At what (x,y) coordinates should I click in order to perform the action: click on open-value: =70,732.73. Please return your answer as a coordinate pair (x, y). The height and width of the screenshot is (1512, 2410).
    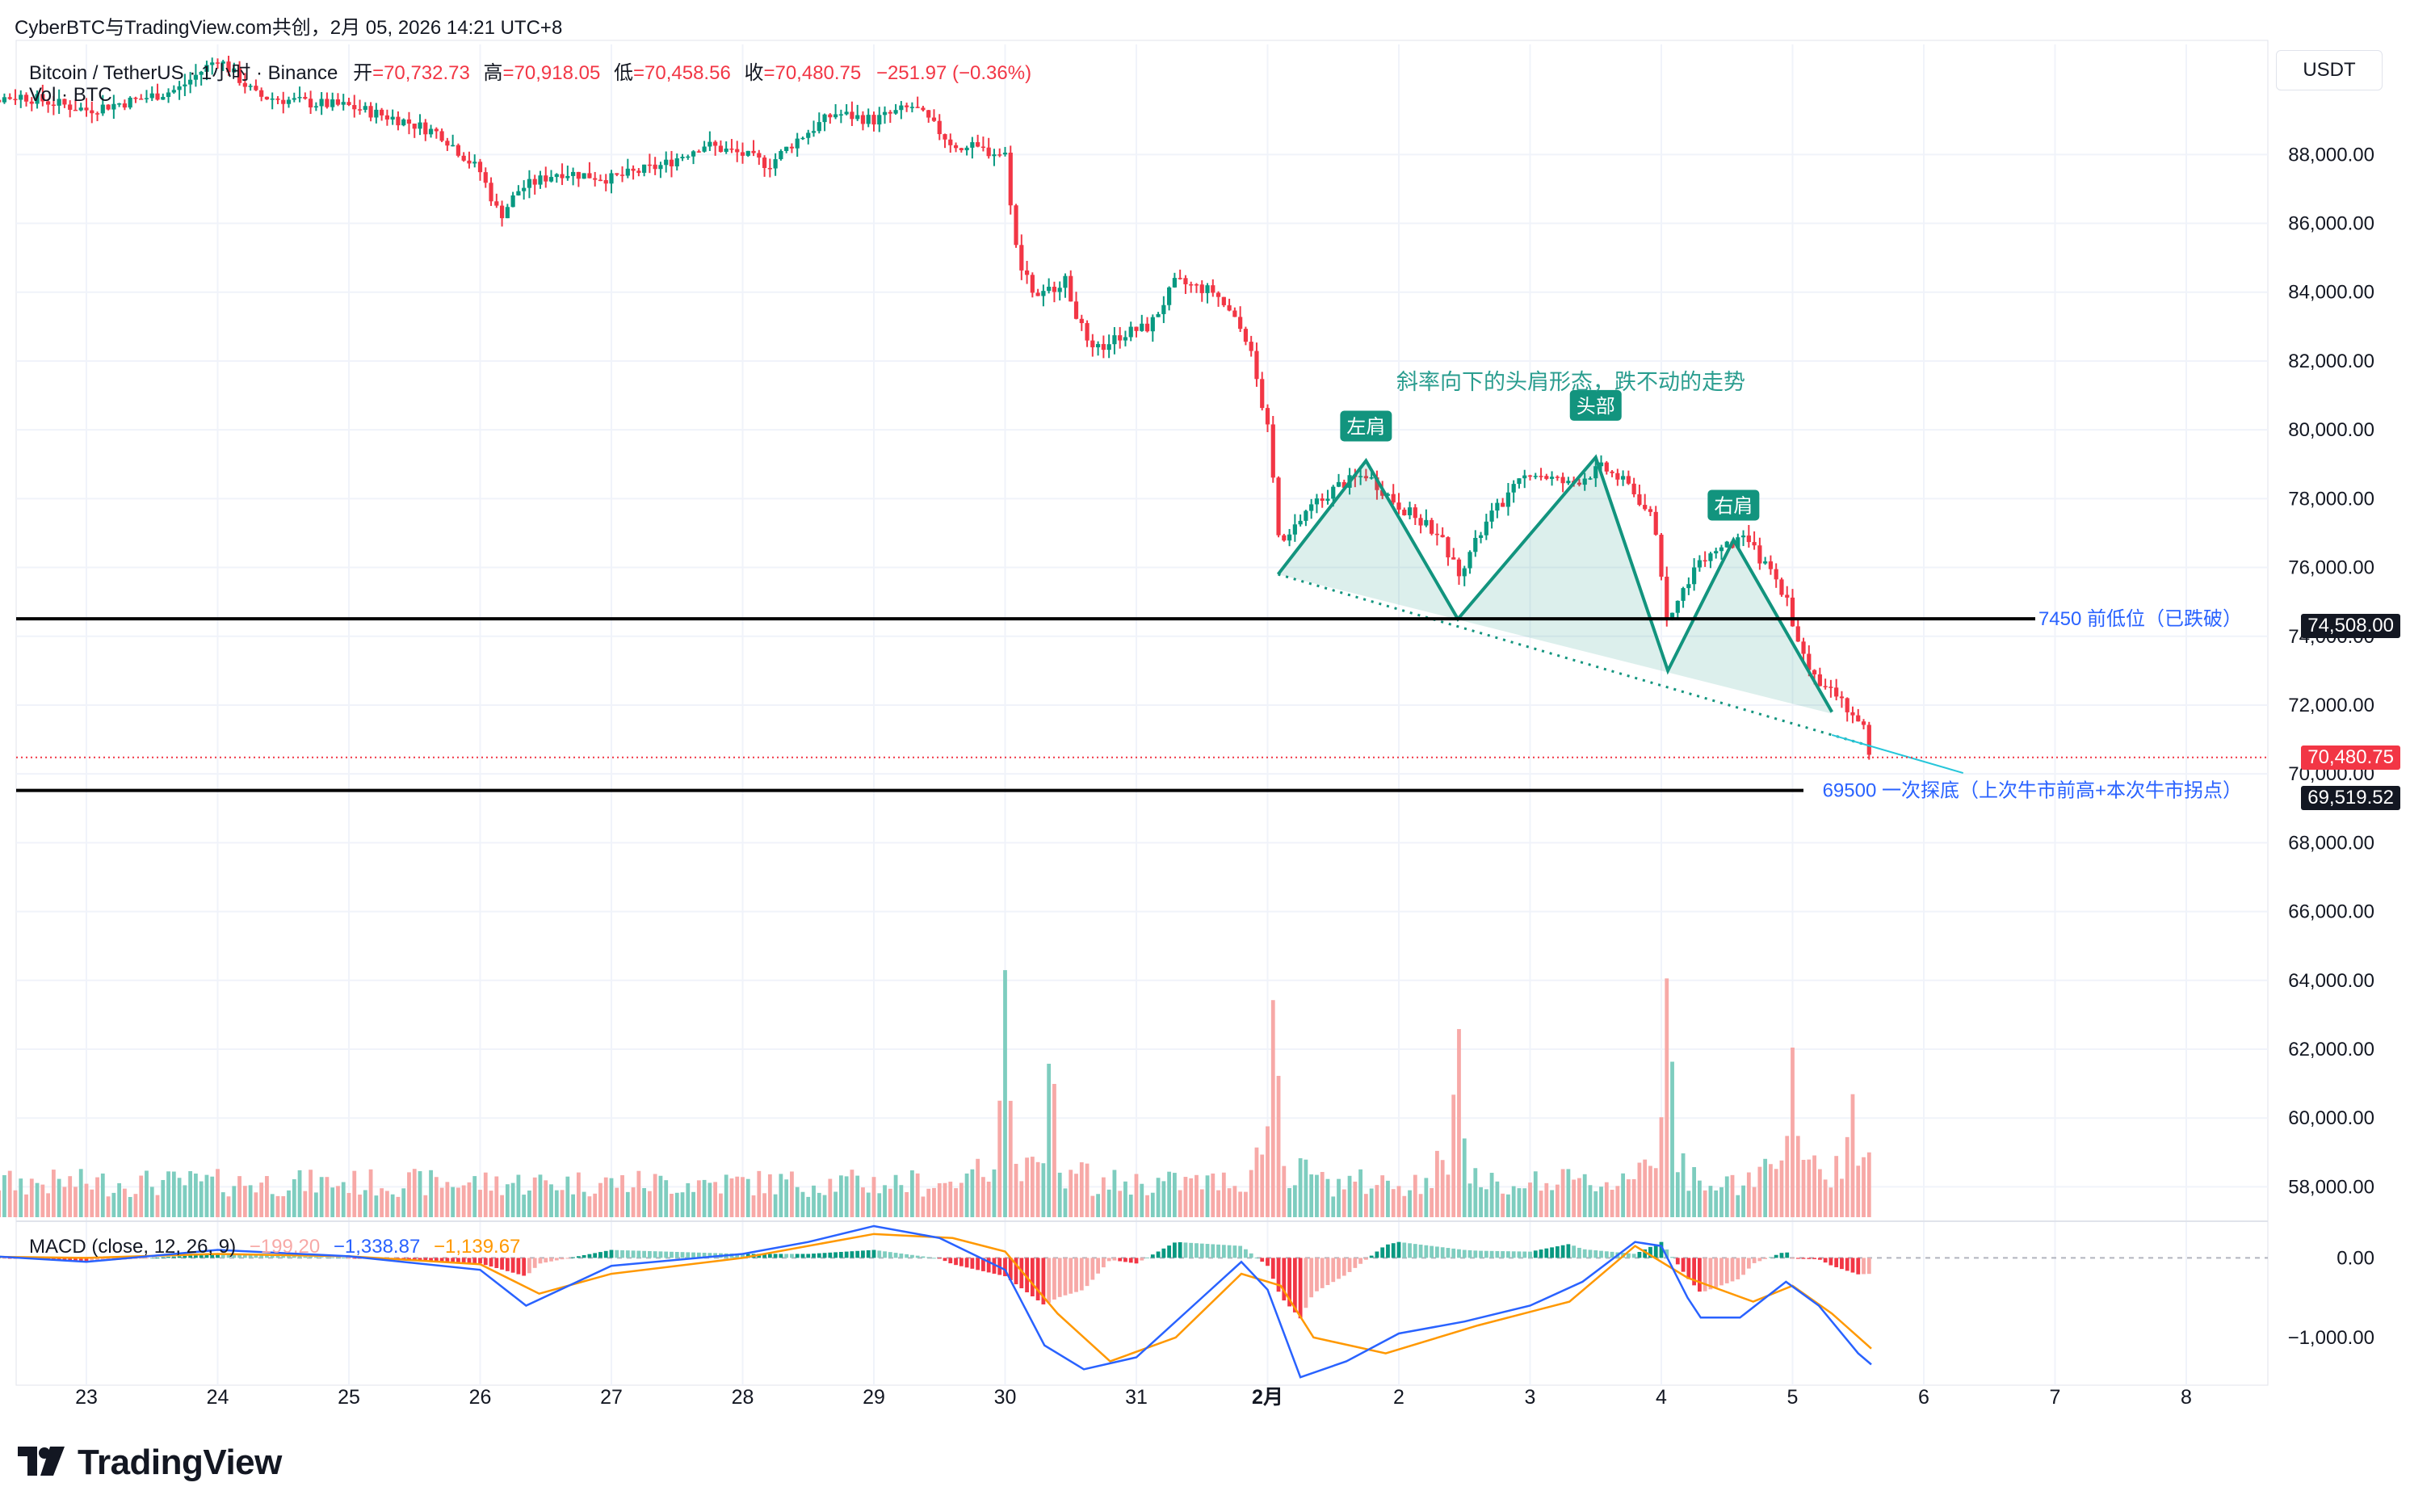
    Looking at the image, I should click on (421, 73).